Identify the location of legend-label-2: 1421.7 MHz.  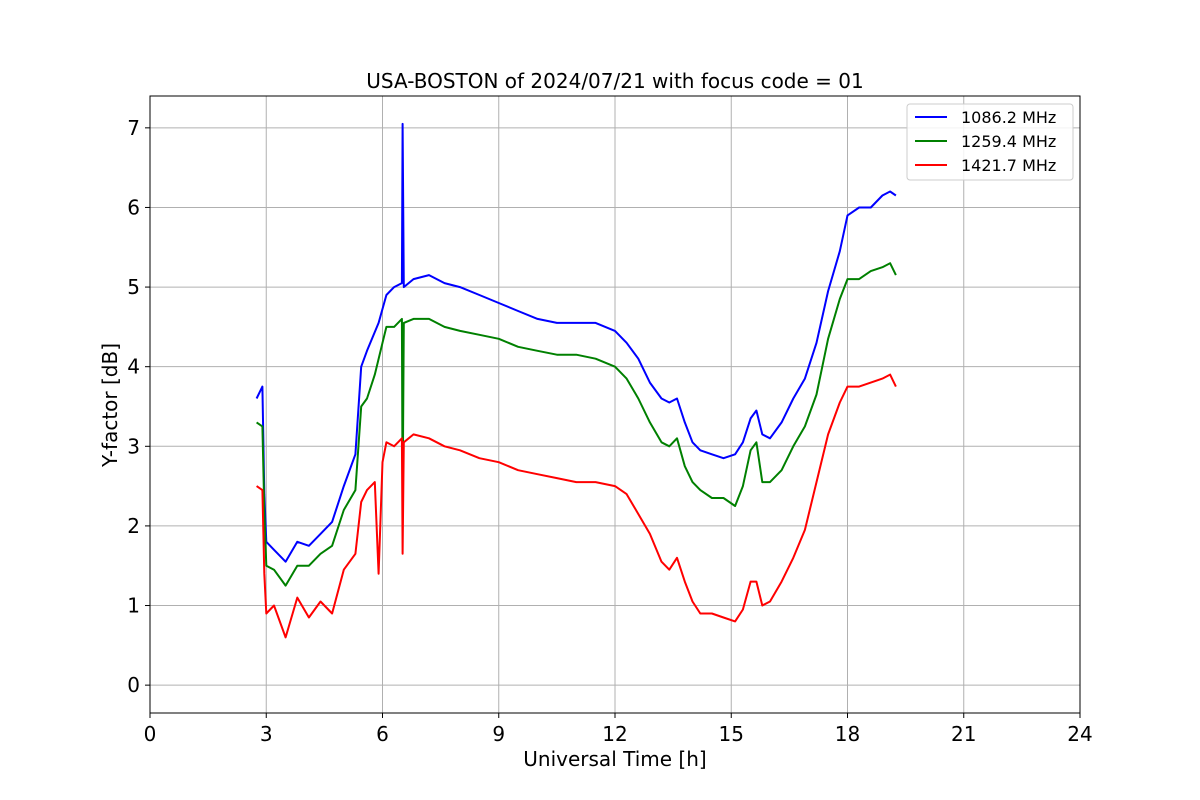
(1008, 165).